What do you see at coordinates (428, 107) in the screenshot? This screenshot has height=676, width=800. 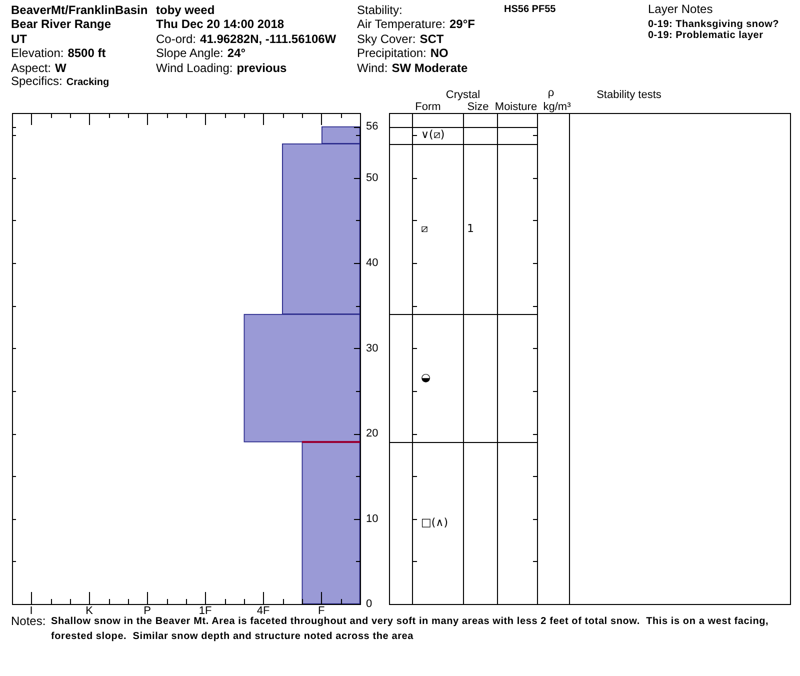 I see `text: Form` at bounding box center [428, 107].